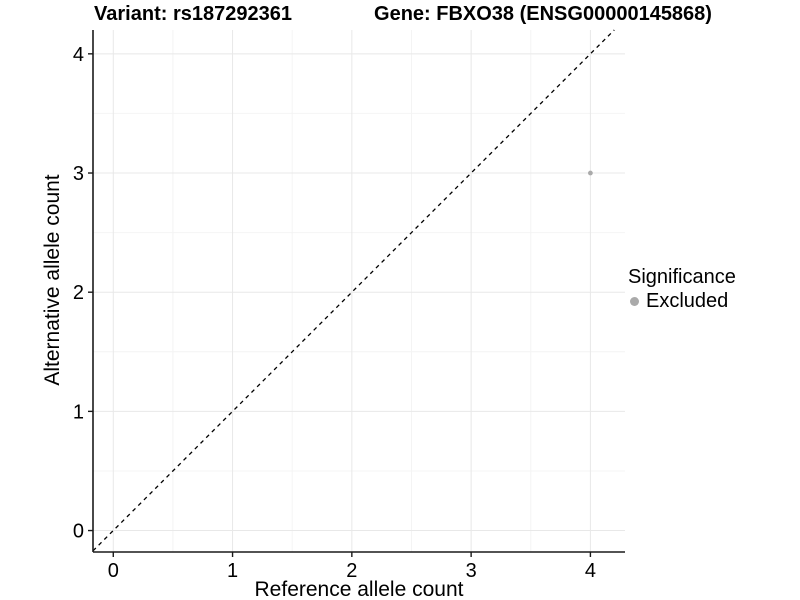 This screenshot has height=600, width=800. I want to click on legend-item: Excluded, so click(682, 301).